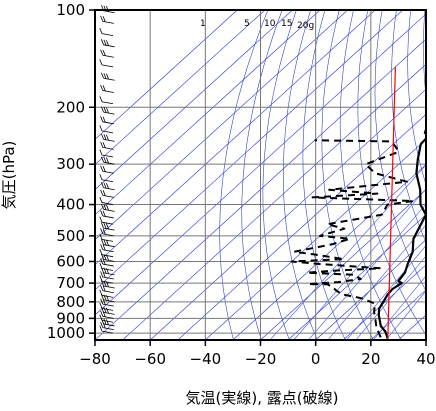 This screenshot has height=411, width=436. Describe the element at coordinates (261, 359) in the screenshot. I see `x-tick-label: −20` at that location.